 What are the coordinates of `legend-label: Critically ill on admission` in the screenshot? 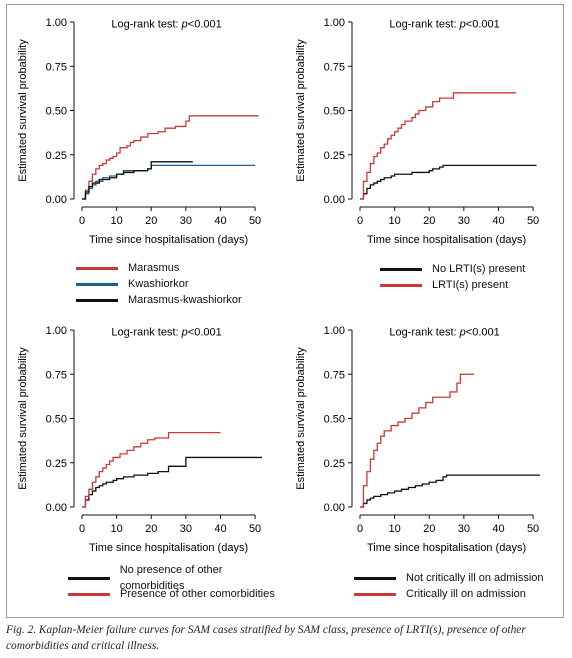 It's located at (466, 594).